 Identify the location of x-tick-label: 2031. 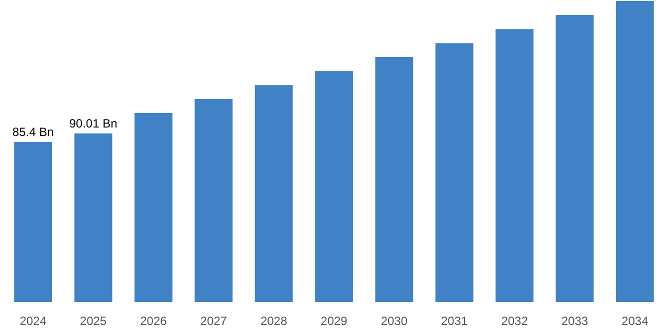
(454, 321).